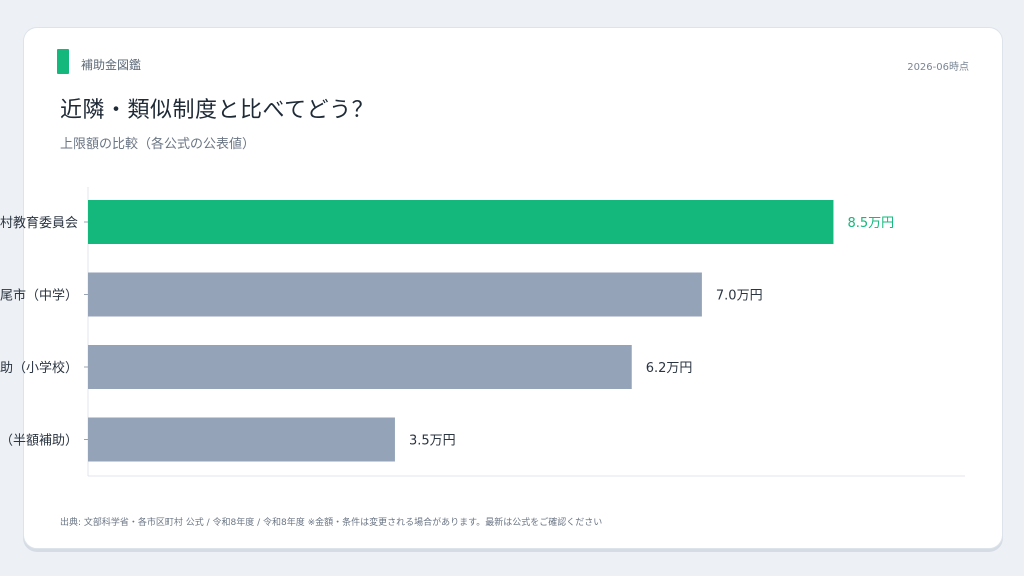 This screenshot has height=576, width=1024. Describe the element at coordinates (39, 223) in the screenshot. I see `category-label: 村教育委員会` at that location.